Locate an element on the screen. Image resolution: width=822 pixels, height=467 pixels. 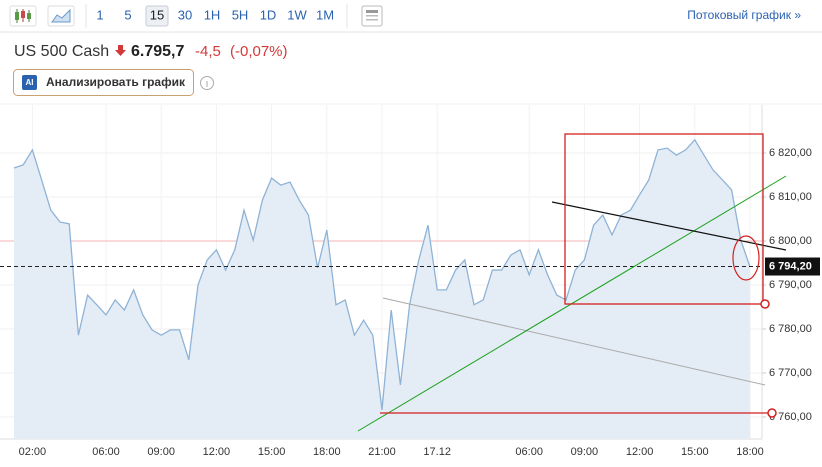
interval-button: 1H is located at coordinates (212, 14).